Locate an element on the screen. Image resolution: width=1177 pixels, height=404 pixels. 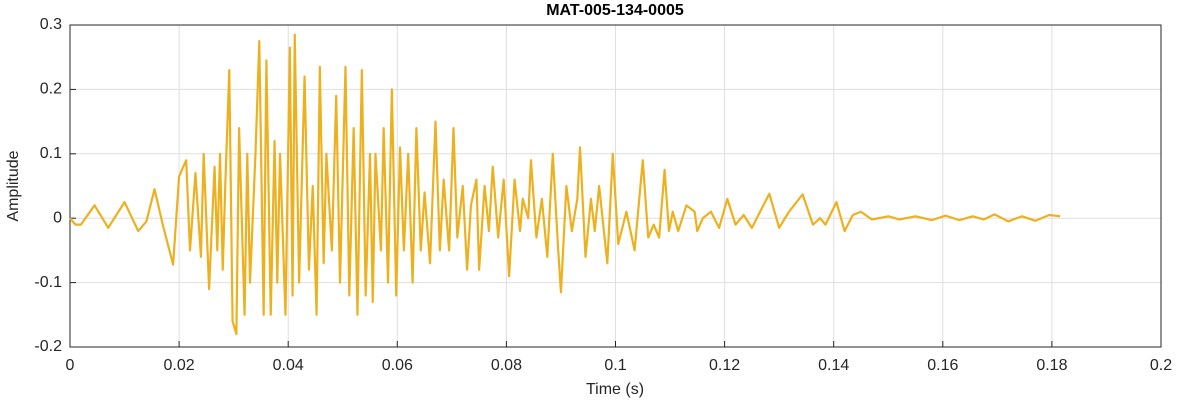
x-tick-label: 0.02 is located at coordinates (179, 365).